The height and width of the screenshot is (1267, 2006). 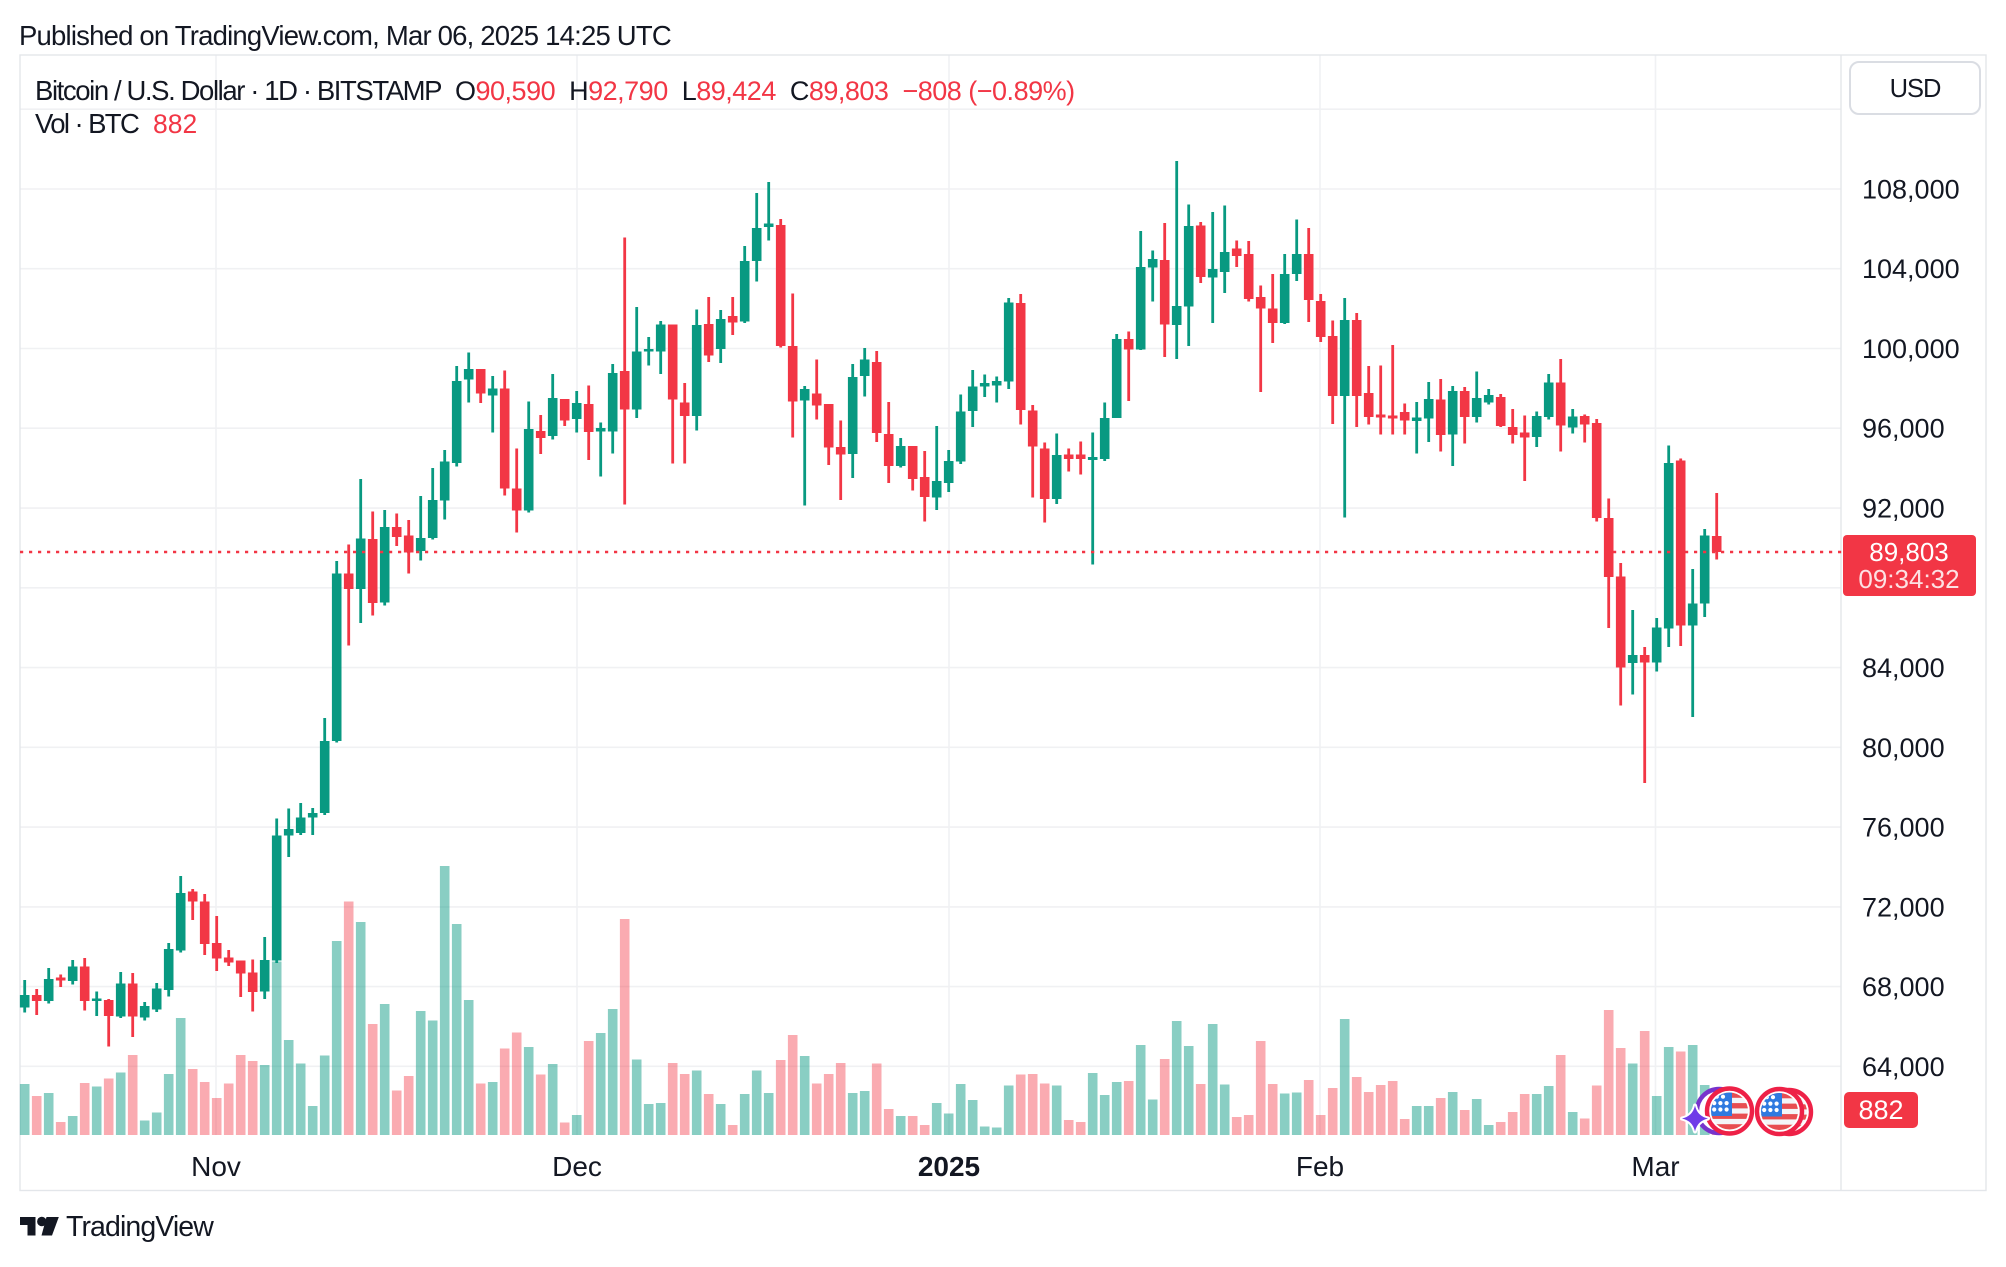 What do you see at coordinates (238, 90) in the screenshot?
I see `svg-text:Bitcoin / U.S. Dollar · 1D · B: Bitcoin / U.S. Dollar · 1D · BITSTAMP` at bounding box center [238, 90].